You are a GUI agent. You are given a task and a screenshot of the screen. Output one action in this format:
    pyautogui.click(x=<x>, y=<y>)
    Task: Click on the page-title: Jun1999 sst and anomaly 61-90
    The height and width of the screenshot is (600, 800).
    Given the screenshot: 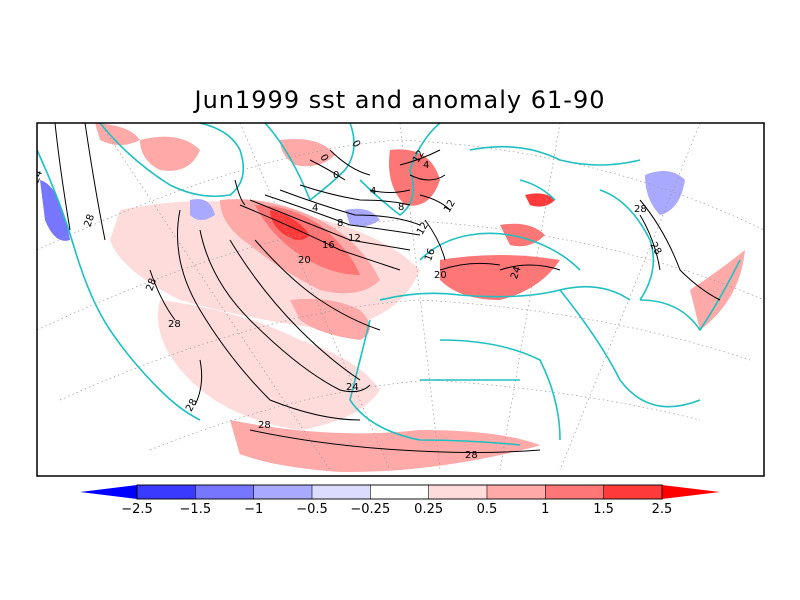 What is the action you would take?
    pyautogui.click(x=400, y=100)
    